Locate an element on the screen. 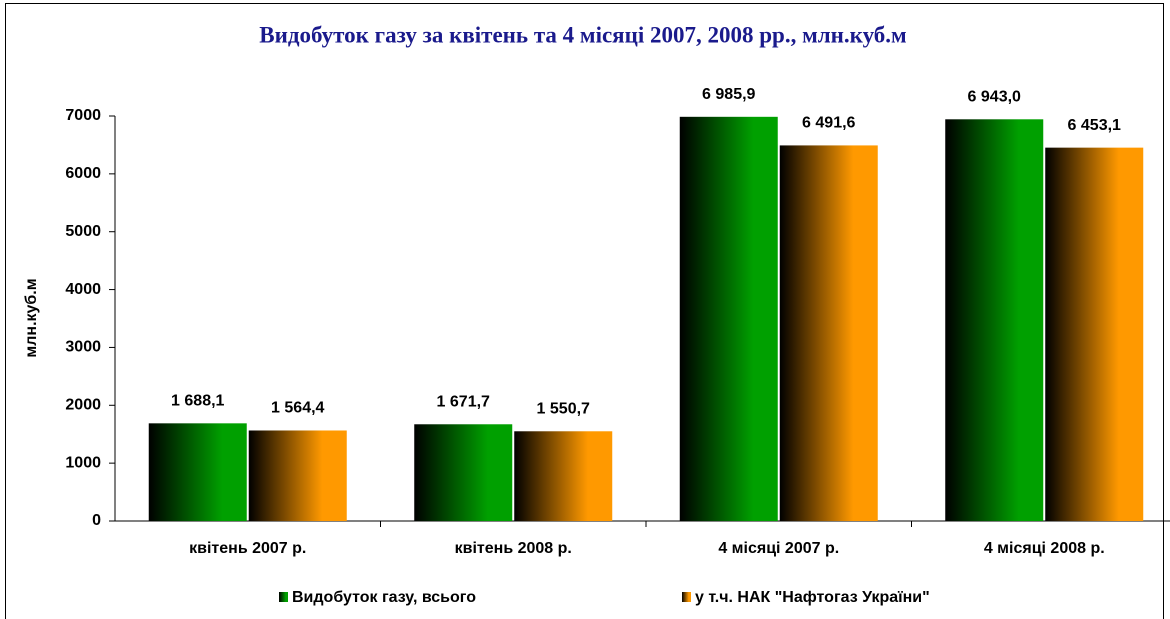 The image size is (1170, 619). value-label: 6 453,1 is located at coordinates (1094, 125).